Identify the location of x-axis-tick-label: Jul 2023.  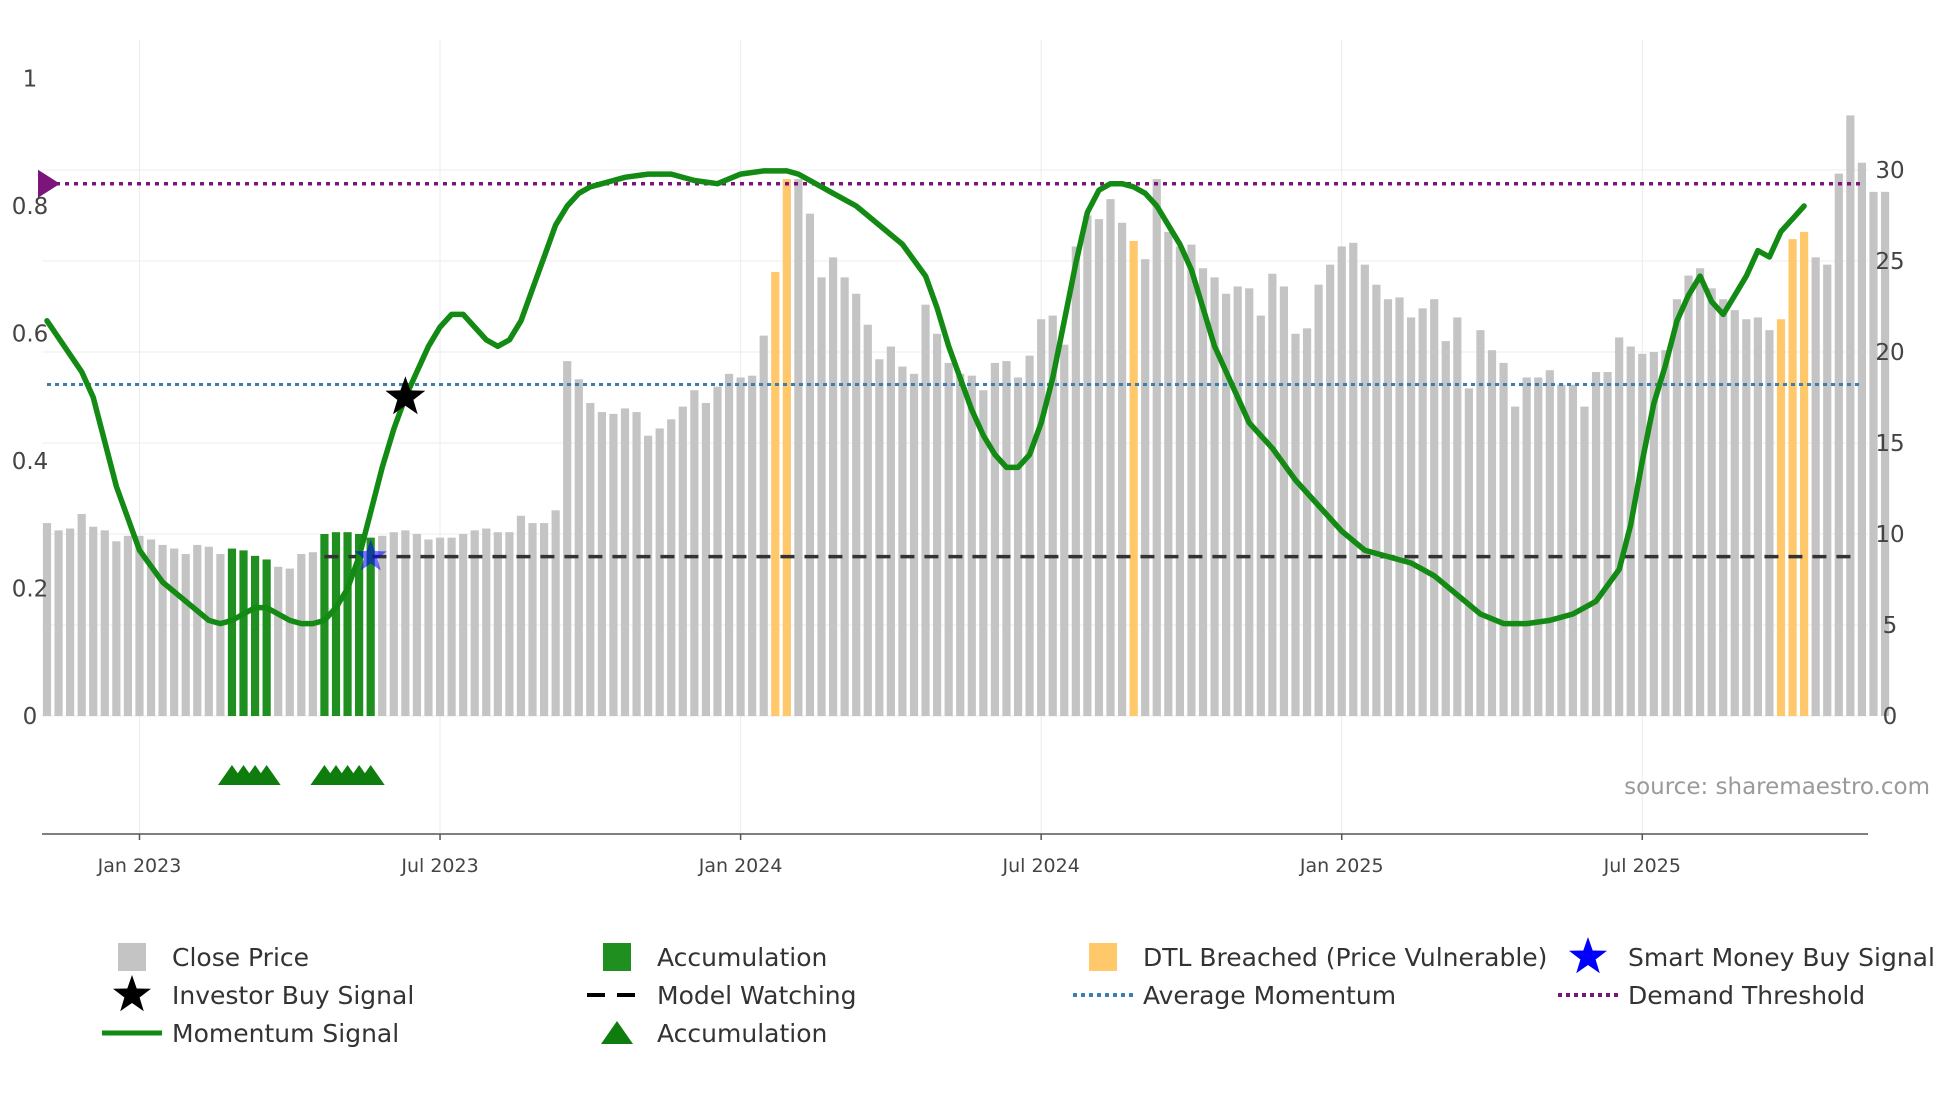
(439, 866).